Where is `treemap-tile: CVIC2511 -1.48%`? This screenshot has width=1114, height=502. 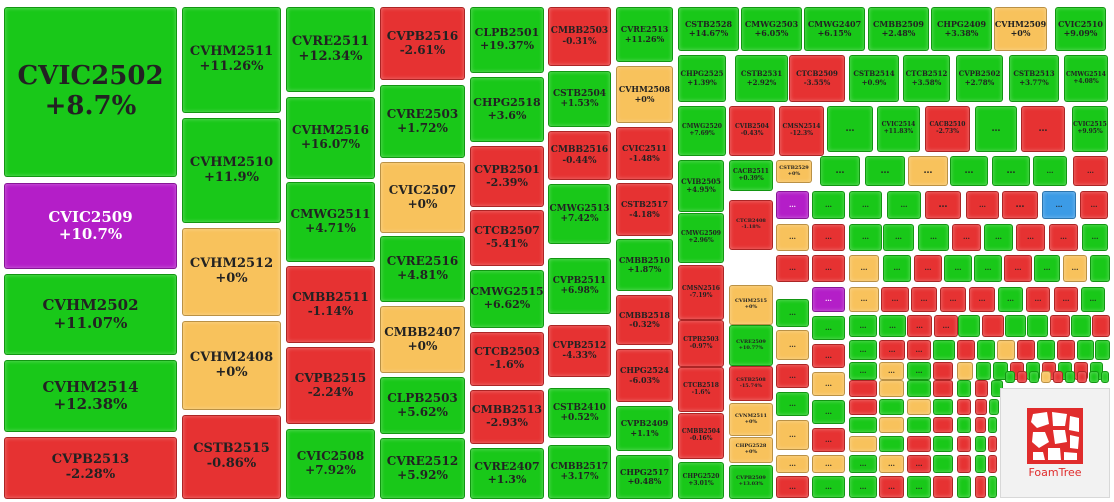
treemap-tile: CVIC2511 -1.48% is located at coordinates (644, 153).